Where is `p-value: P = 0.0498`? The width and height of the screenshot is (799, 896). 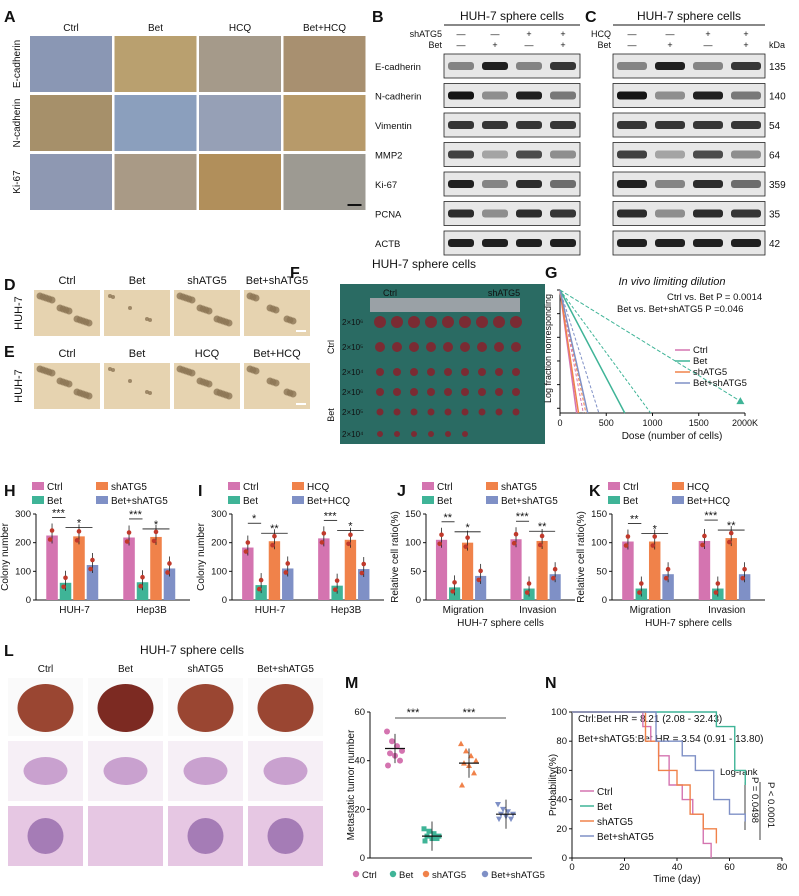 p-value: P = 0.0498 is located at coordinates (754, 800).